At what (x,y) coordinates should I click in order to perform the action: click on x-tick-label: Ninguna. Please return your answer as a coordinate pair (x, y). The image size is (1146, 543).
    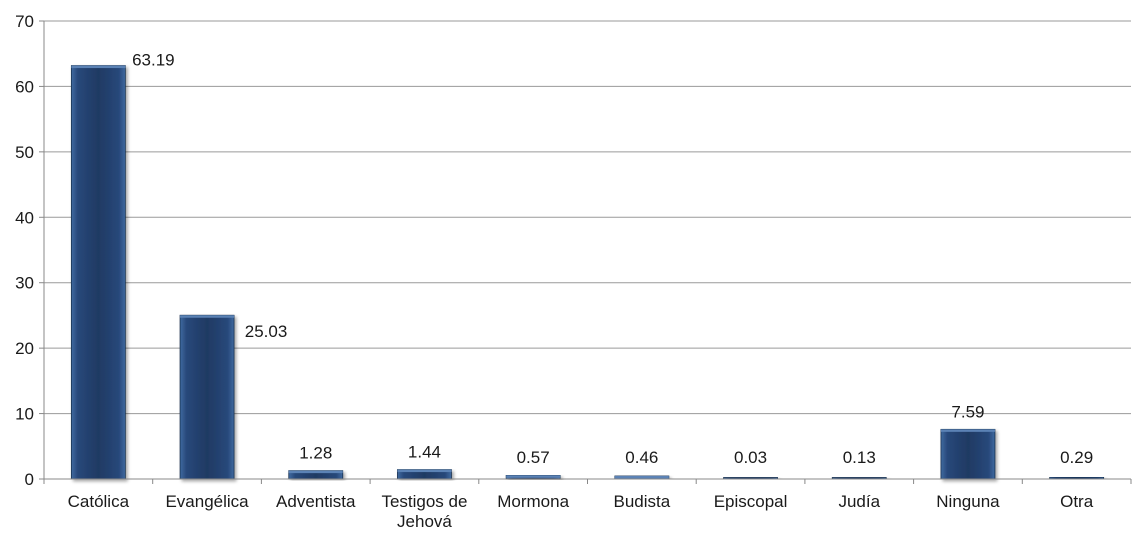
    Looking at the image, I should click on (968, 501).